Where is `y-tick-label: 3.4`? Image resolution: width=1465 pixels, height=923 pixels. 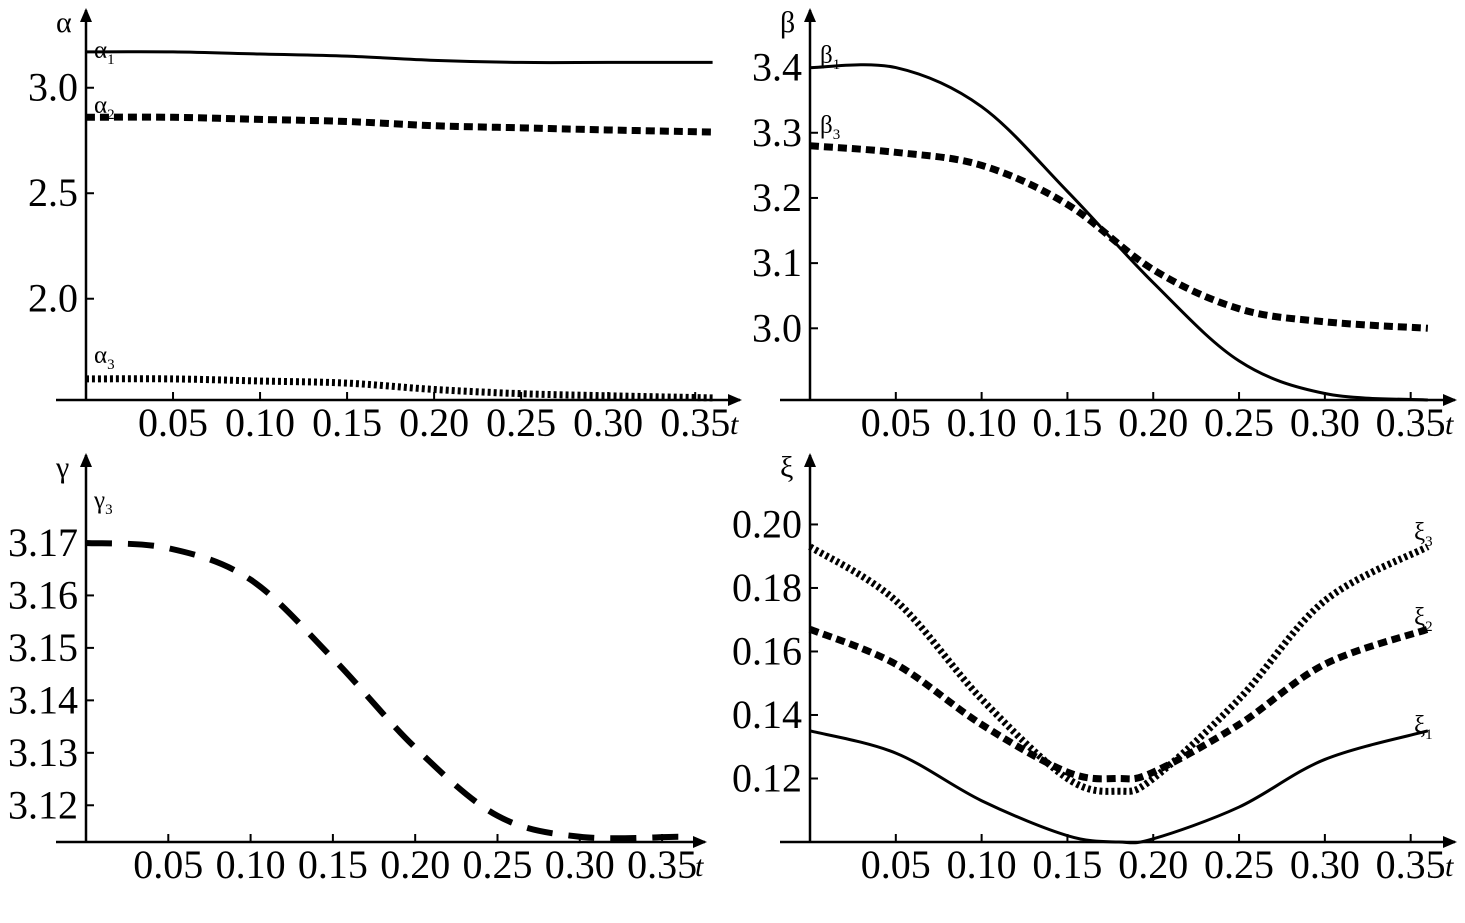 y-tick-label: 3.4 is located at coordinates (777, 67).